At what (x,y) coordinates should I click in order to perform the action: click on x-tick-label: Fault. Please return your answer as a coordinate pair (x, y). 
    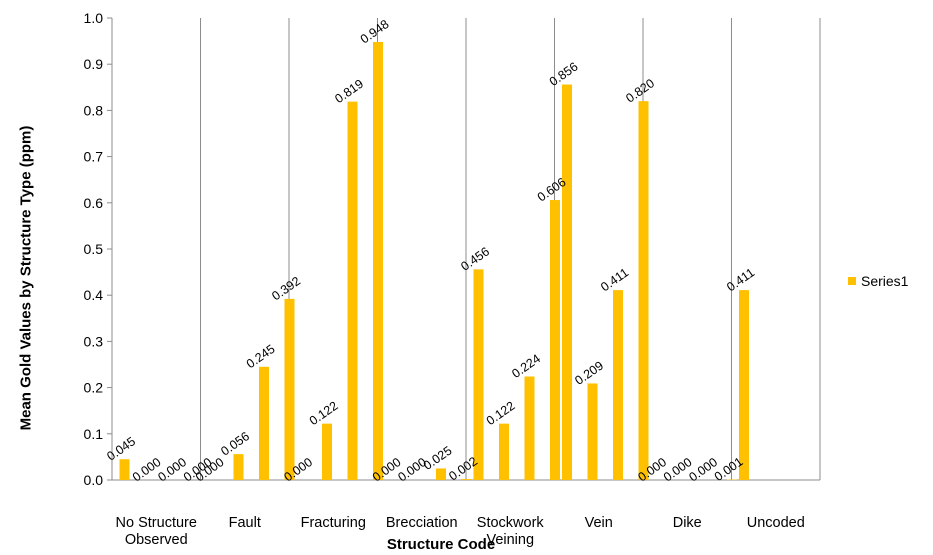
    Looking at the image, I should click on (245, 523).